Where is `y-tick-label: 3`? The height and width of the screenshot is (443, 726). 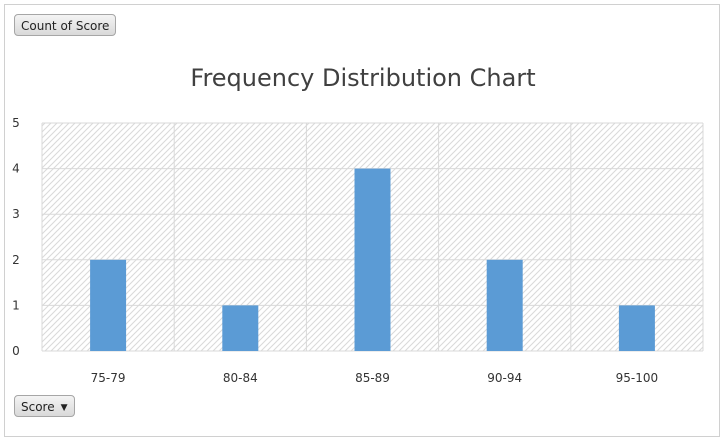 y-tick-label: 3 is located at coordinates (16, 214).